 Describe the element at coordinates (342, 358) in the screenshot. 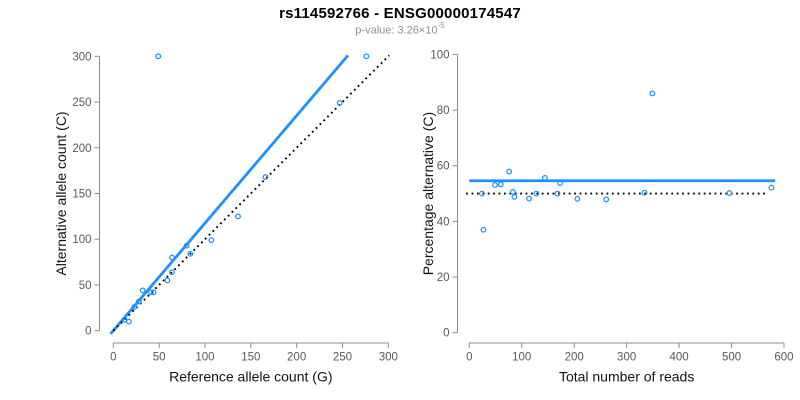

I see `x-tick-label: 250` at that location.